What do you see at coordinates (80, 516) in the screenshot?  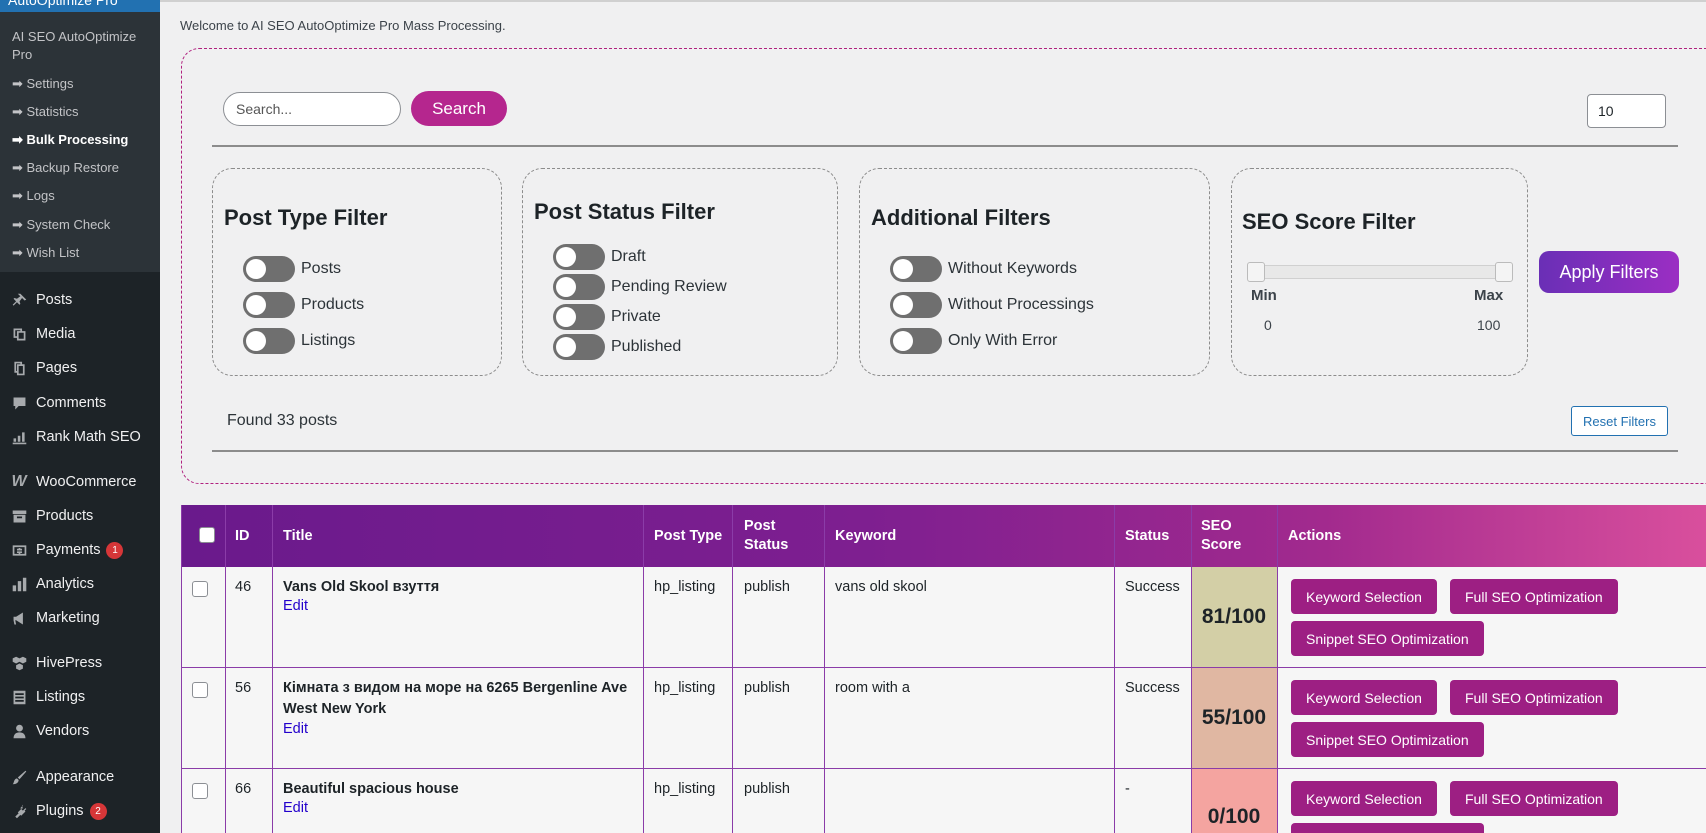 I see `menu-products: Products` at bounding box center [80, 516].